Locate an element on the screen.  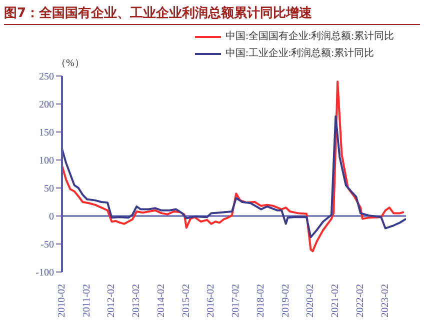
y-tick-label: 50 is located at coordinates (49, 189).